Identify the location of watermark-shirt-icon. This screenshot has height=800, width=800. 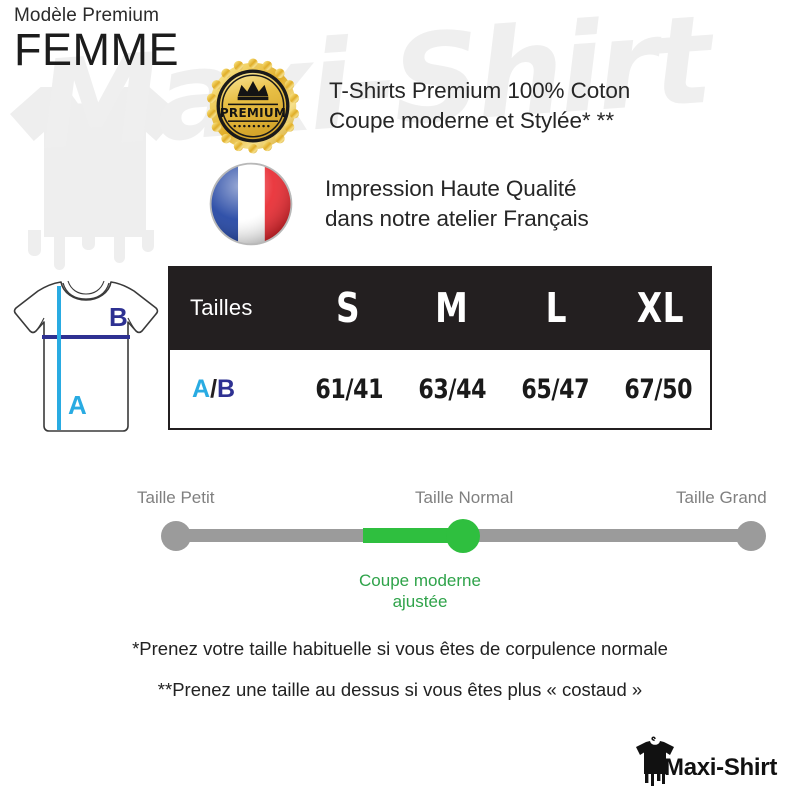
(95, 162).